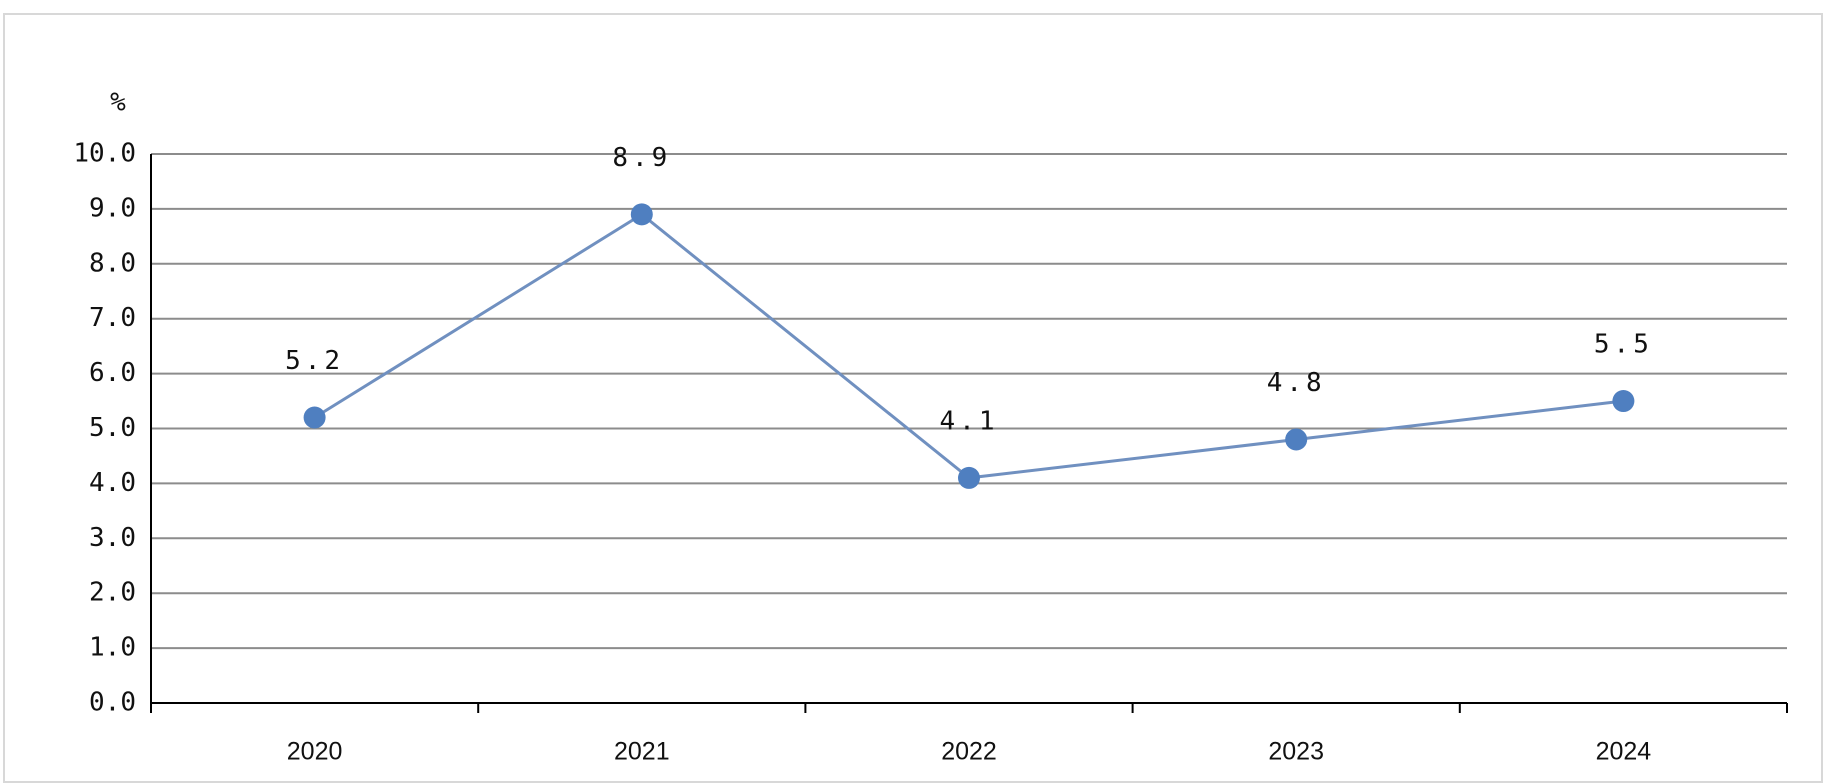 This screenshot has width=1825, height=784. Describe the element at coordinates (1296, 383) in the screenshot. I see `data-label: 4.8` at that location.